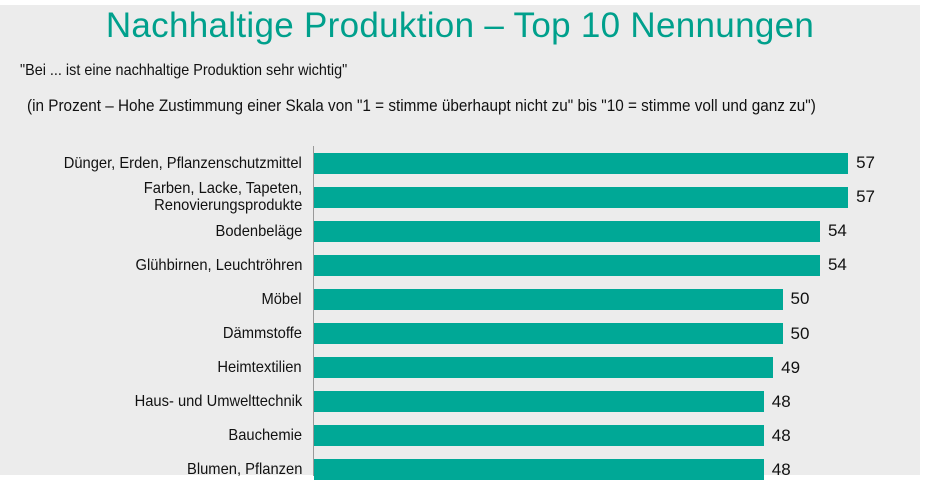  I want to click on category-label: Blumen, Pflanzen, so click(244, 470).